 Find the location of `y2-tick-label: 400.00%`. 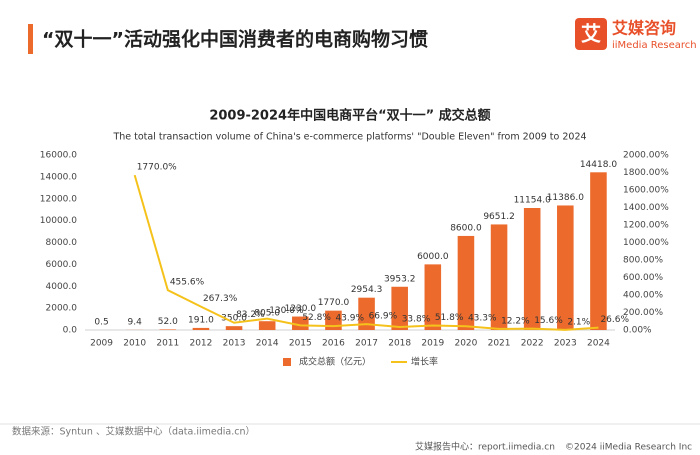

y2-tick-label: 400.00% is located at coordinates (643, 296).